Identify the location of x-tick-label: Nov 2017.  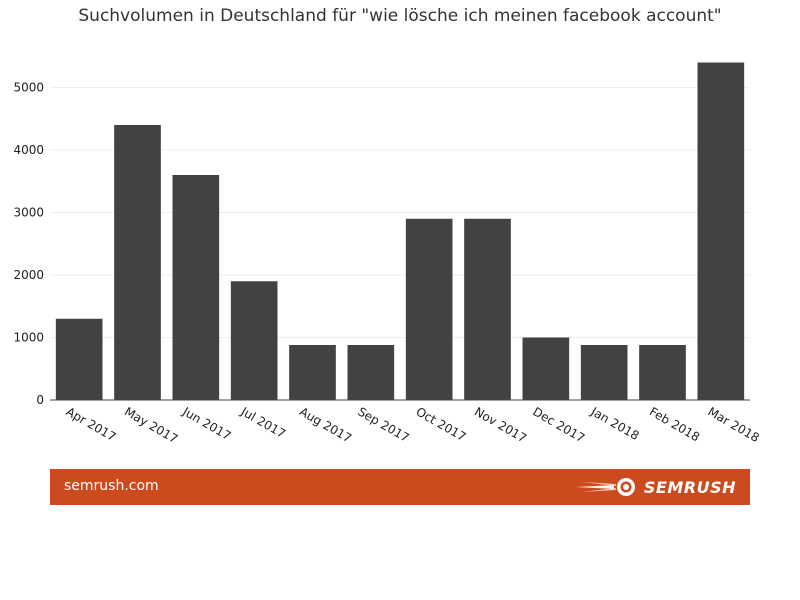
(500, 424).